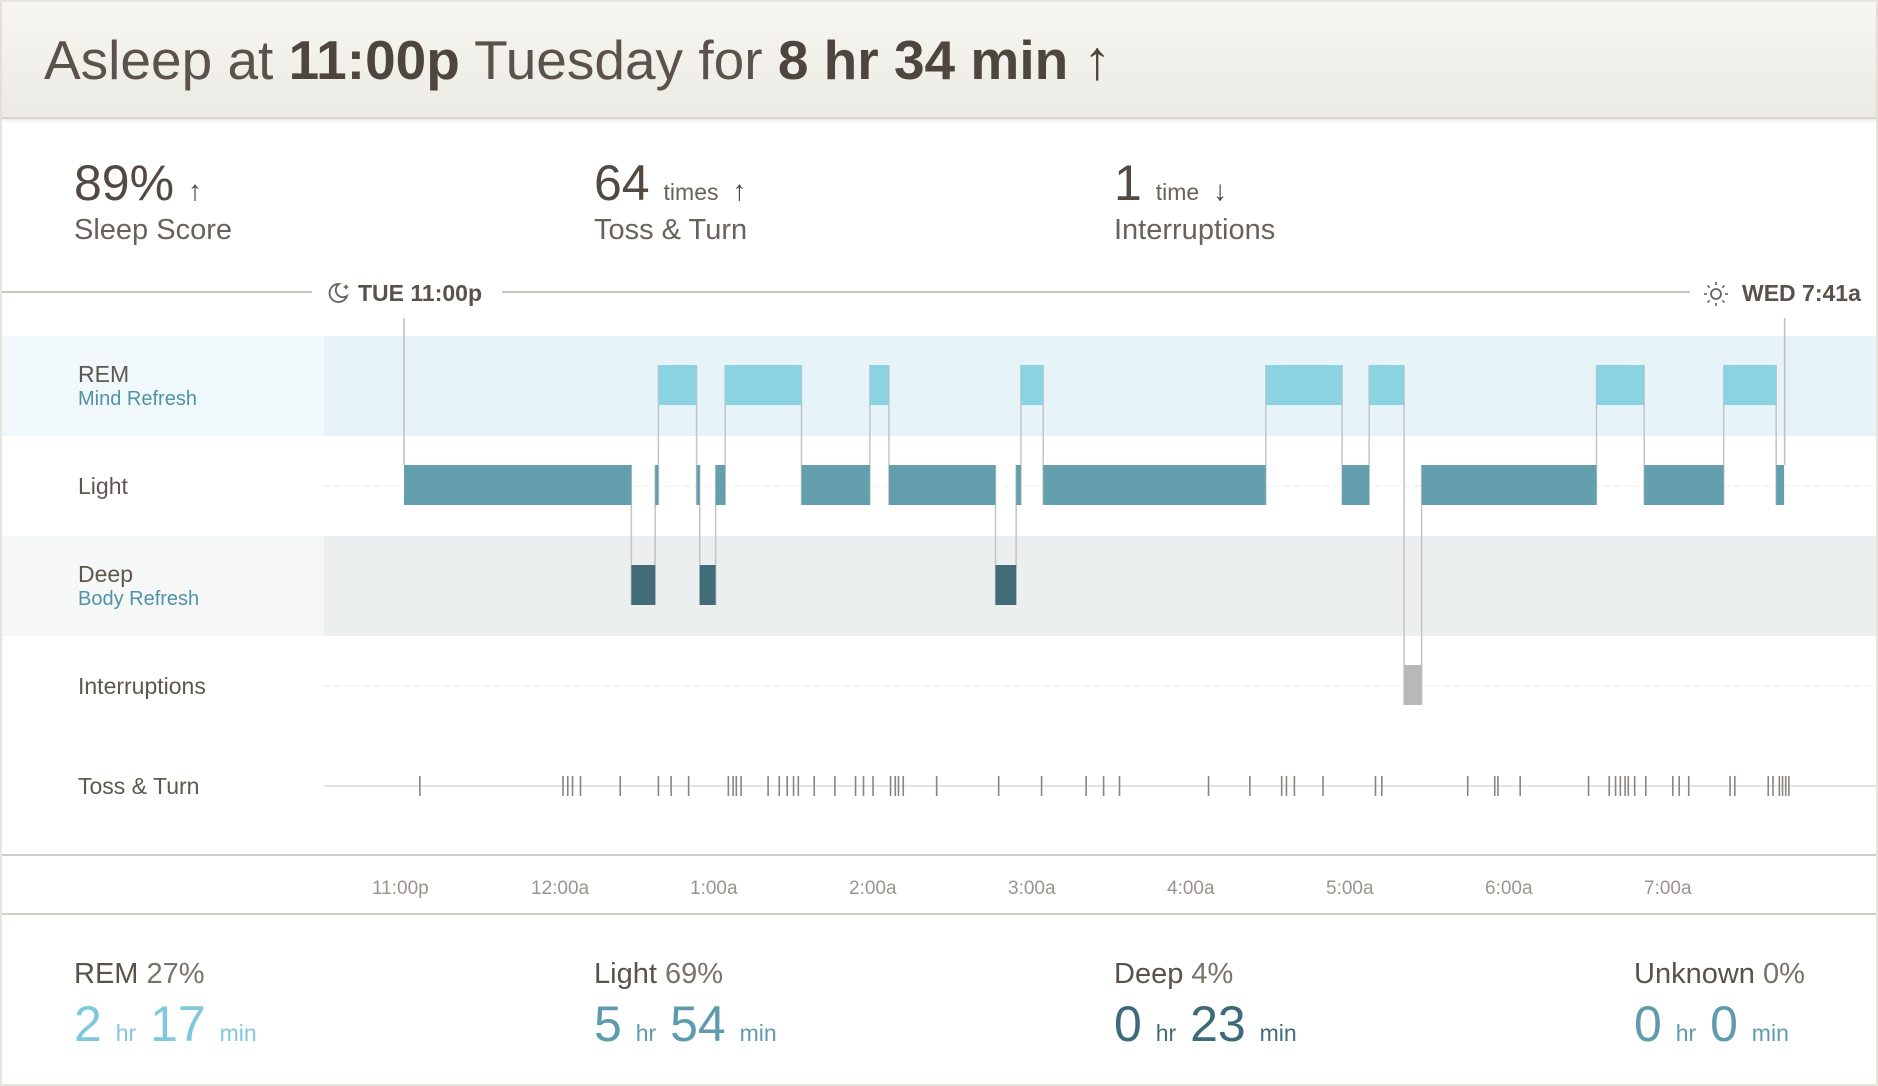 The width and height of the screenshot is (1878, 1086). What do you see at coordinates (730, 60) in the screenshot?
I see `title-for: for` at bounding box center [730, 60].